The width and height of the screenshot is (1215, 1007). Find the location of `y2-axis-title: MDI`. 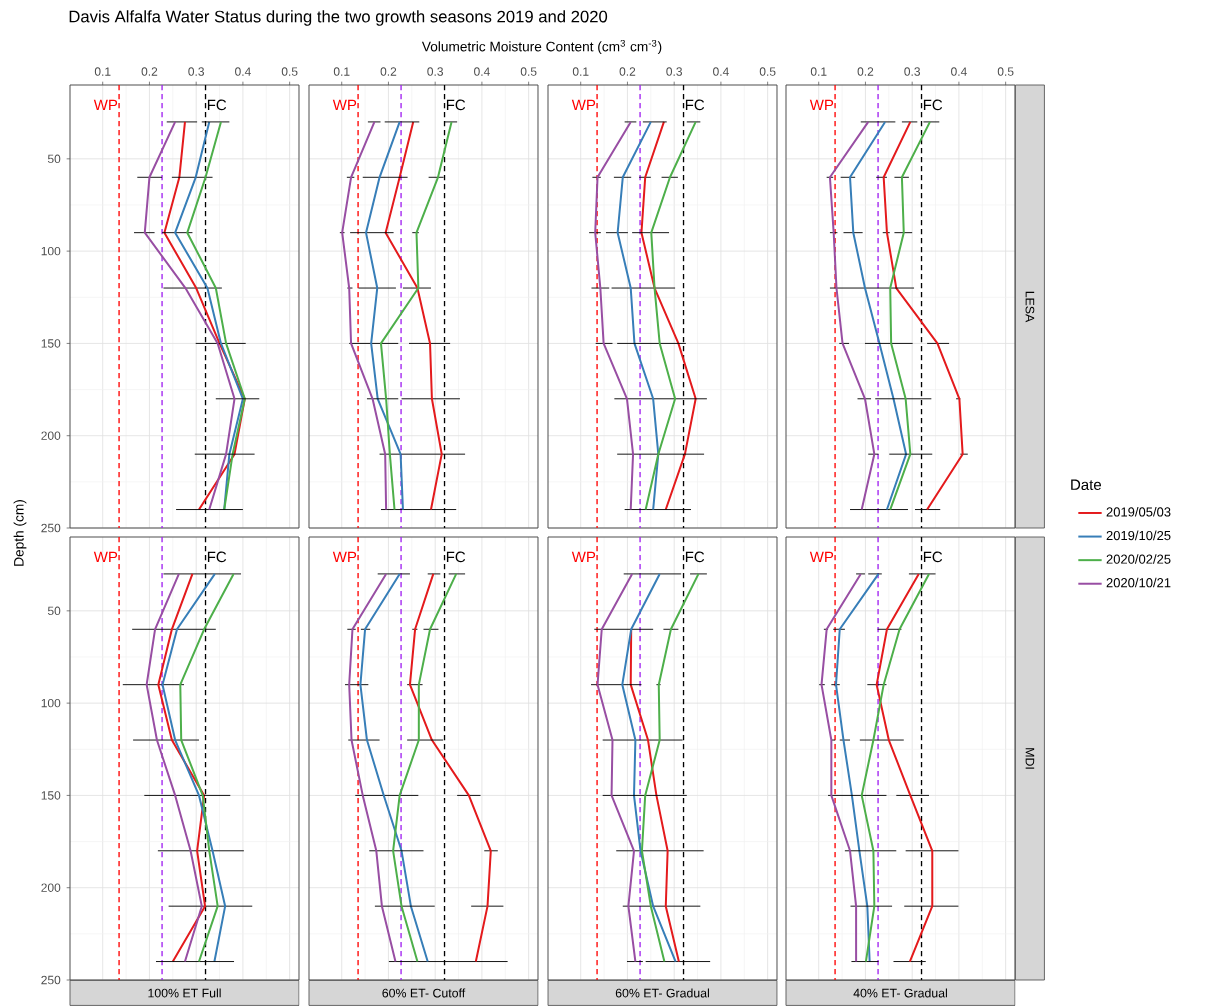

y2-axis-title: MDI is located at coordinates (1030, 758).